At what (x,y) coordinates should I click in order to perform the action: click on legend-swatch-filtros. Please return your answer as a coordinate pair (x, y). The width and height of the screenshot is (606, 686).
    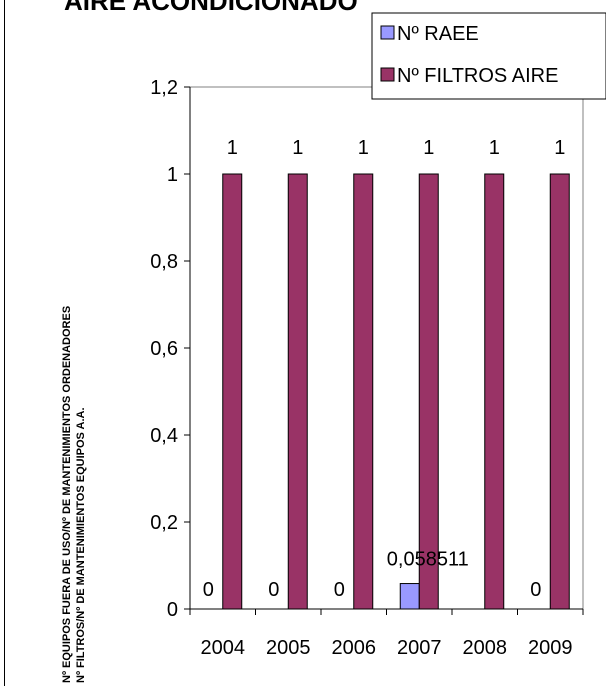
    Looking at the image, I should click on (387, 74).